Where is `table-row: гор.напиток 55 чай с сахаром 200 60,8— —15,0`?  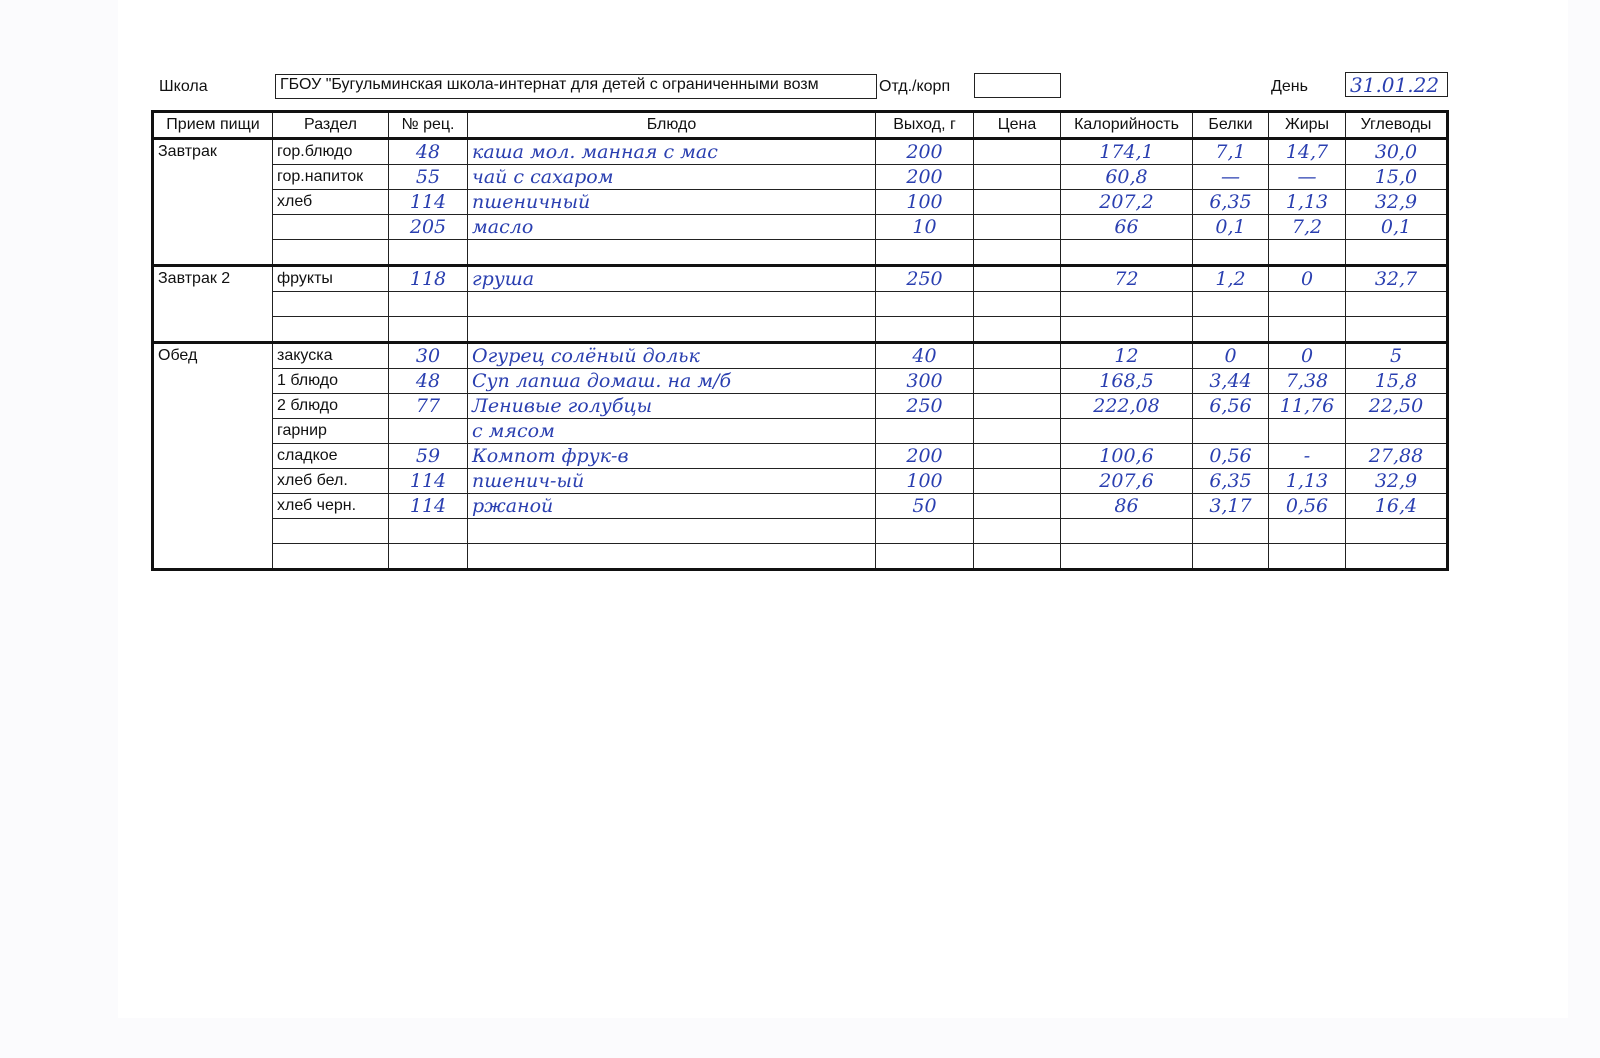
table-row: гор.напиток 55 чай с сахаром 200 60,8— —15,0 is located at coordinates (800, 177).